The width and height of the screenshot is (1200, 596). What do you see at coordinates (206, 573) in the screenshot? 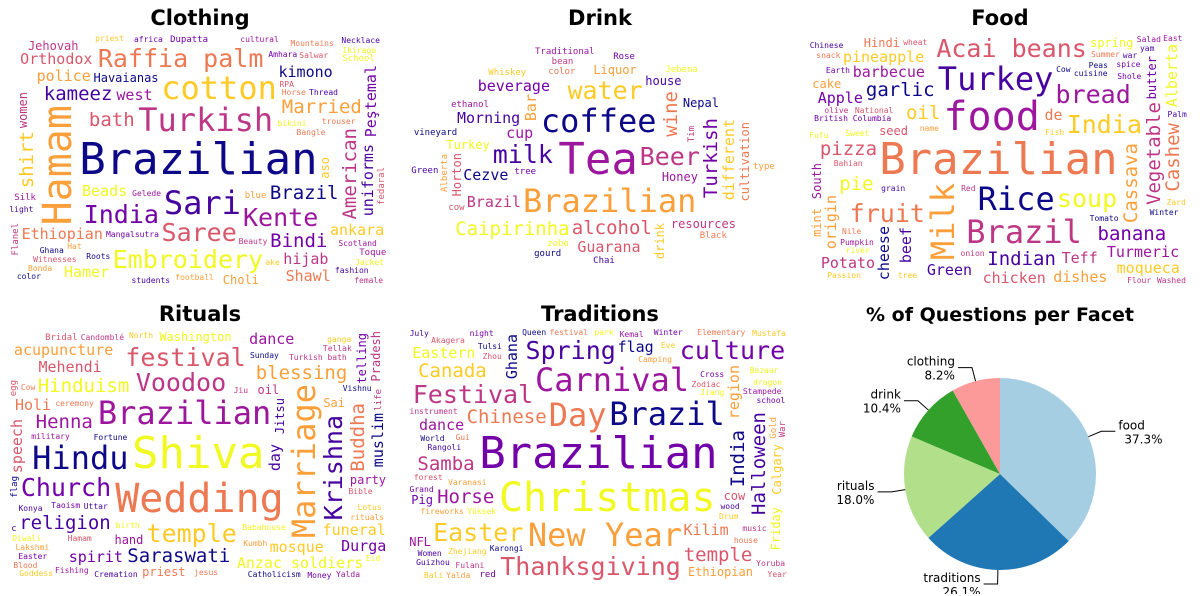
I see `cloud-word: jesus` at bounding box center [206, 573].